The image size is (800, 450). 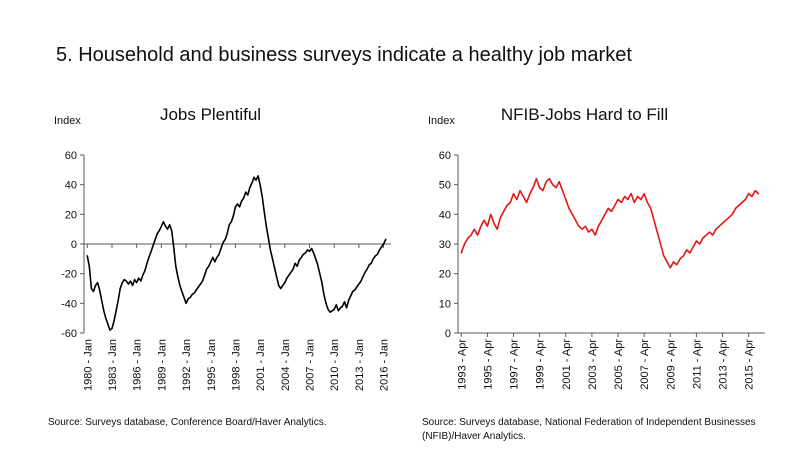 What do you see at coordinates (236, 365) in the screenshot?
I see `svg-text: 1998 - Jan` at bounding box center [236, 365].